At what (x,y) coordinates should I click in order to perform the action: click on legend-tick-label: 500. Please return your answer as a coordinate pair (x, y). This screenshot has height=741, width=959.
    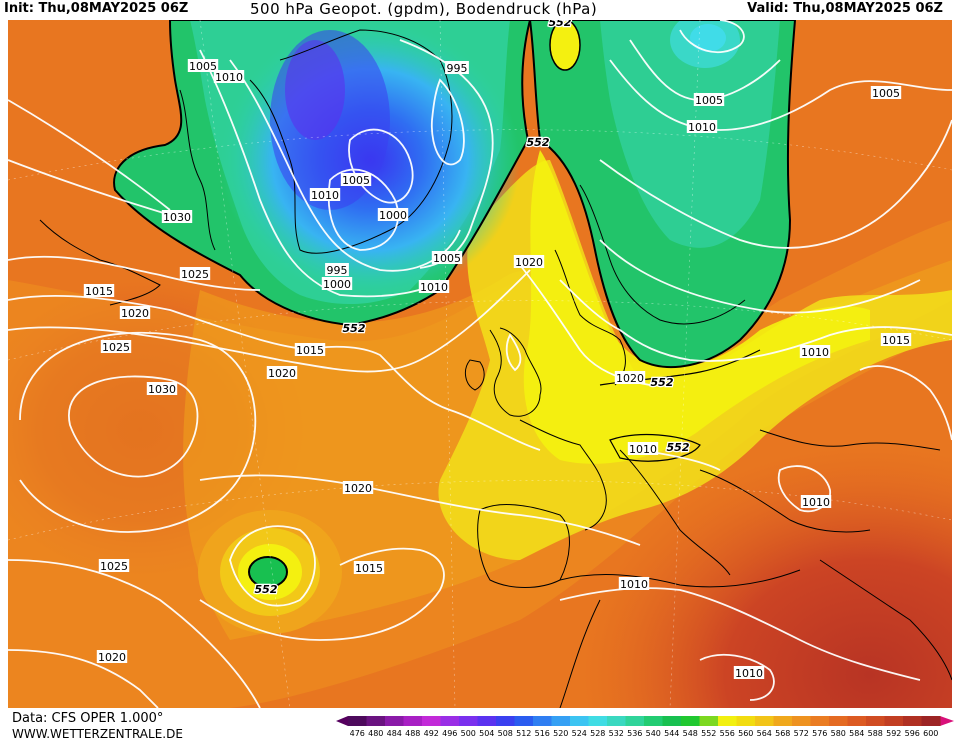
    Looking at the image, I should click on (468, 733).